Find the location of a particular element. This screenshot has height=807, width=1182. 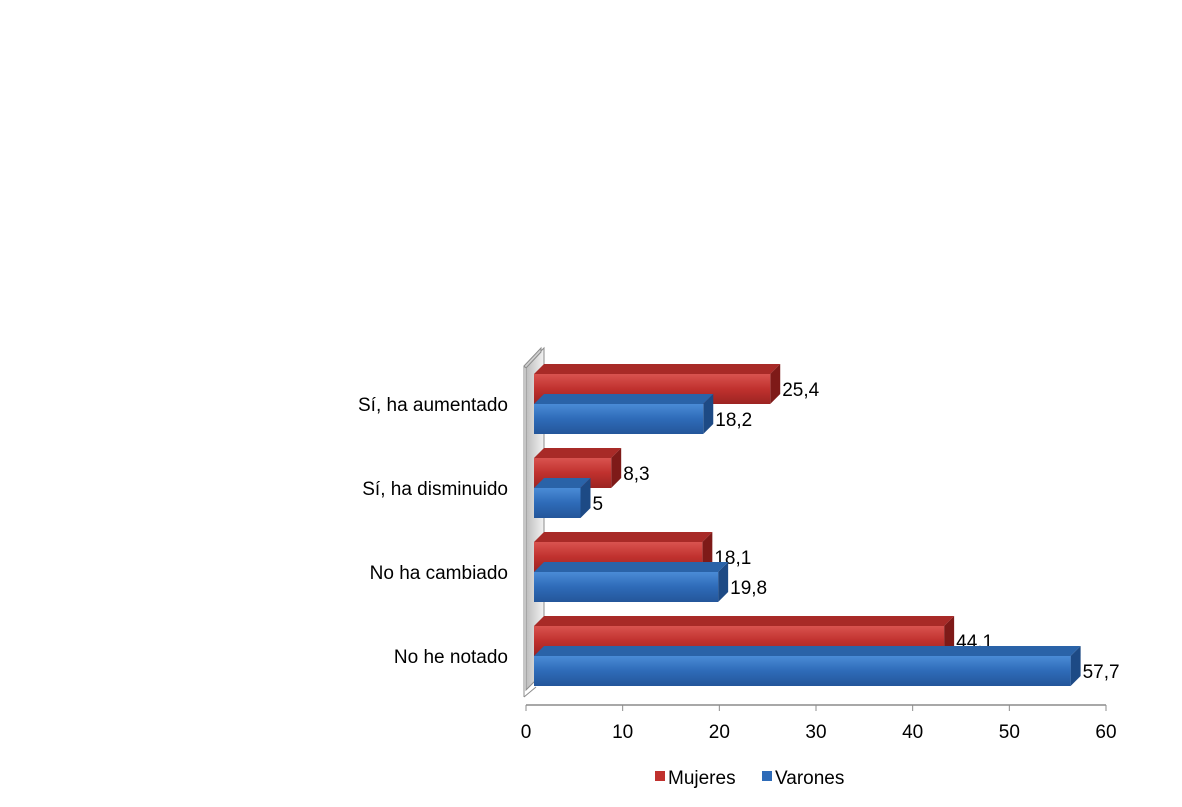

category-label-1: Sí, ha disminuido is located at coordinates (435, 489).